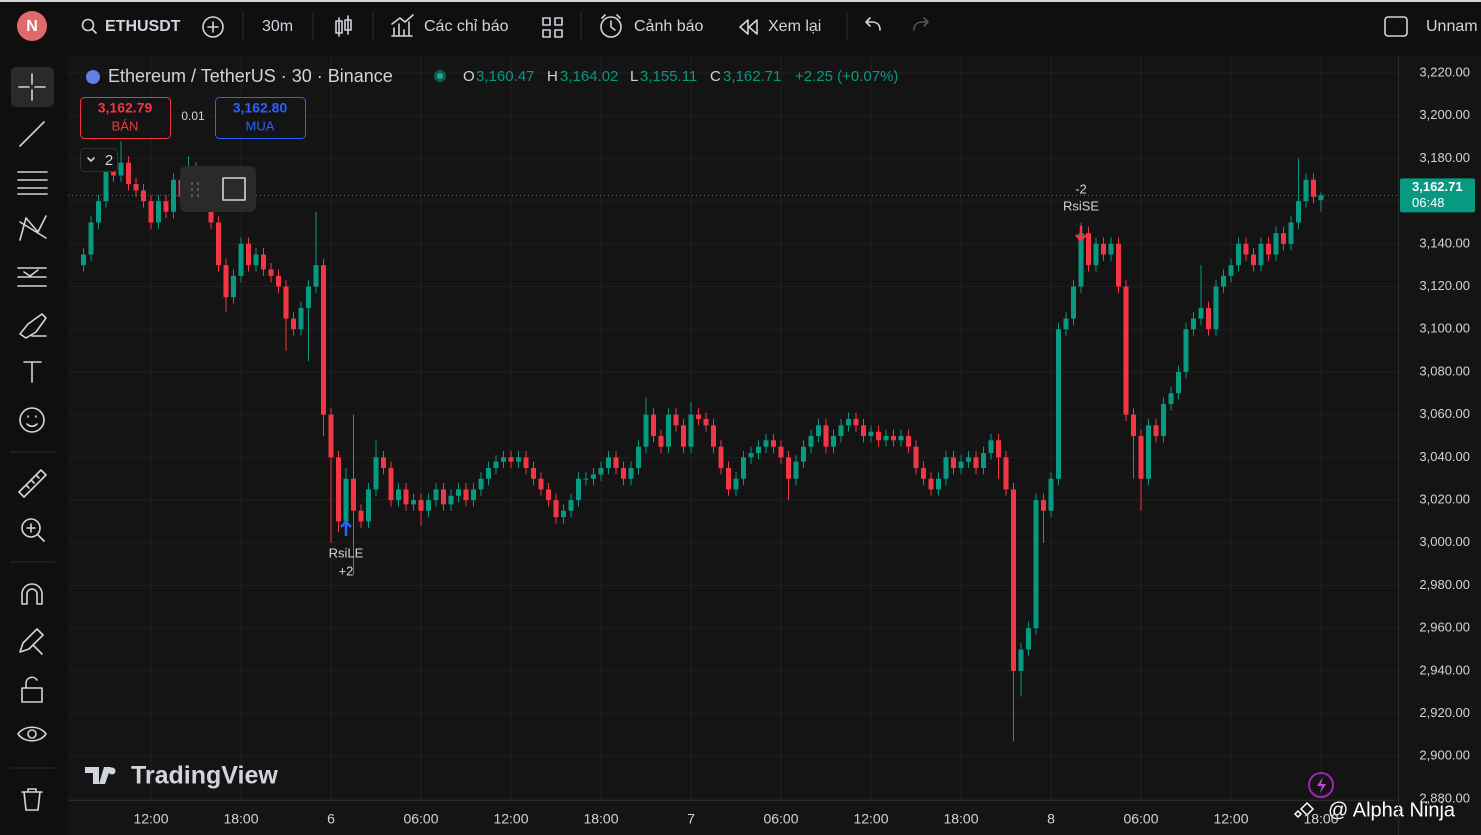 This screenshot has width=1481, height=835. Describe the element at coordinates (91, 159) in the screenshot. I see `chevron` at that location.